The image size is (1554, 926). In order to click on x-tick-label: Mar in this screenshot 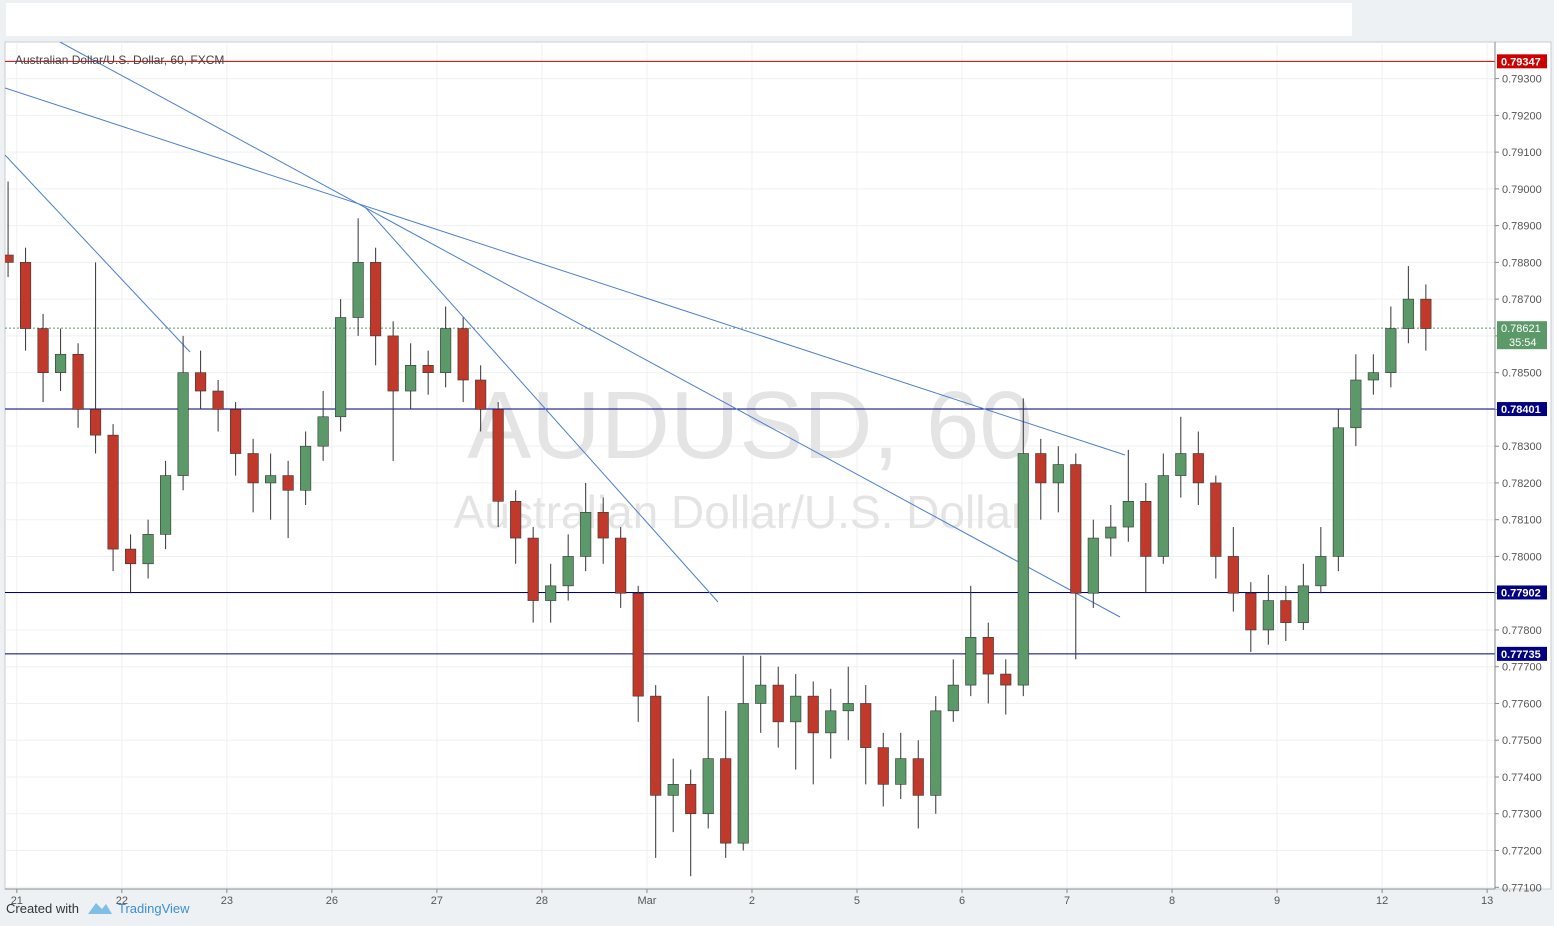, I will do `click(646, 901)`.